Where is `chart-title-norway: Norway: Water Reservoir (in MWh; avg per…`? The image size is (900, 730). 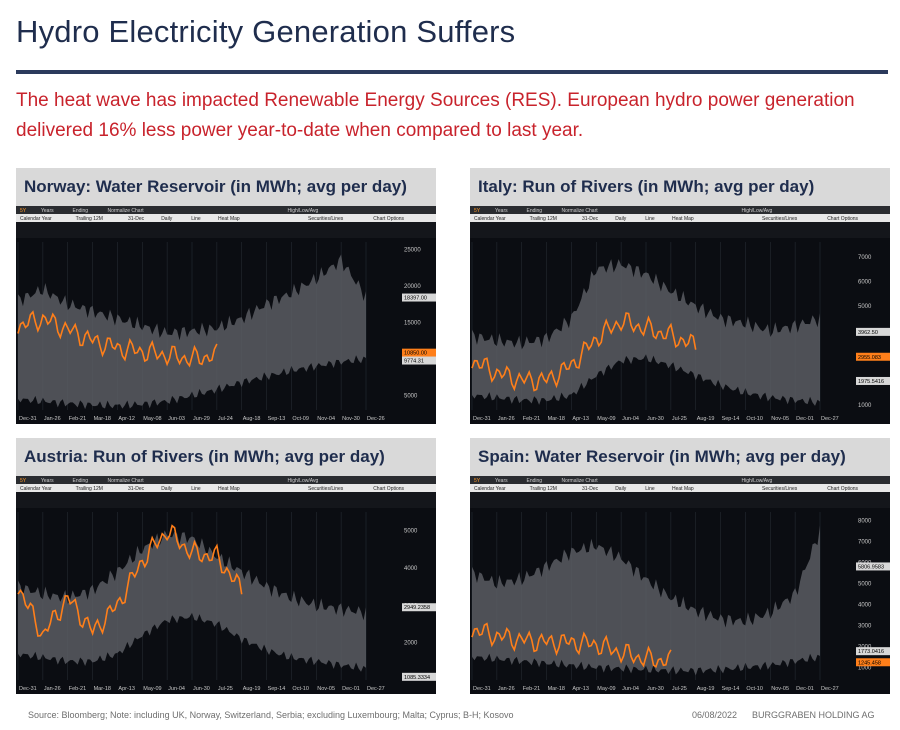
chart-title-norway: Norway: Water Reservoir (in MWh; avg per… is located at coordinates (226, 187).